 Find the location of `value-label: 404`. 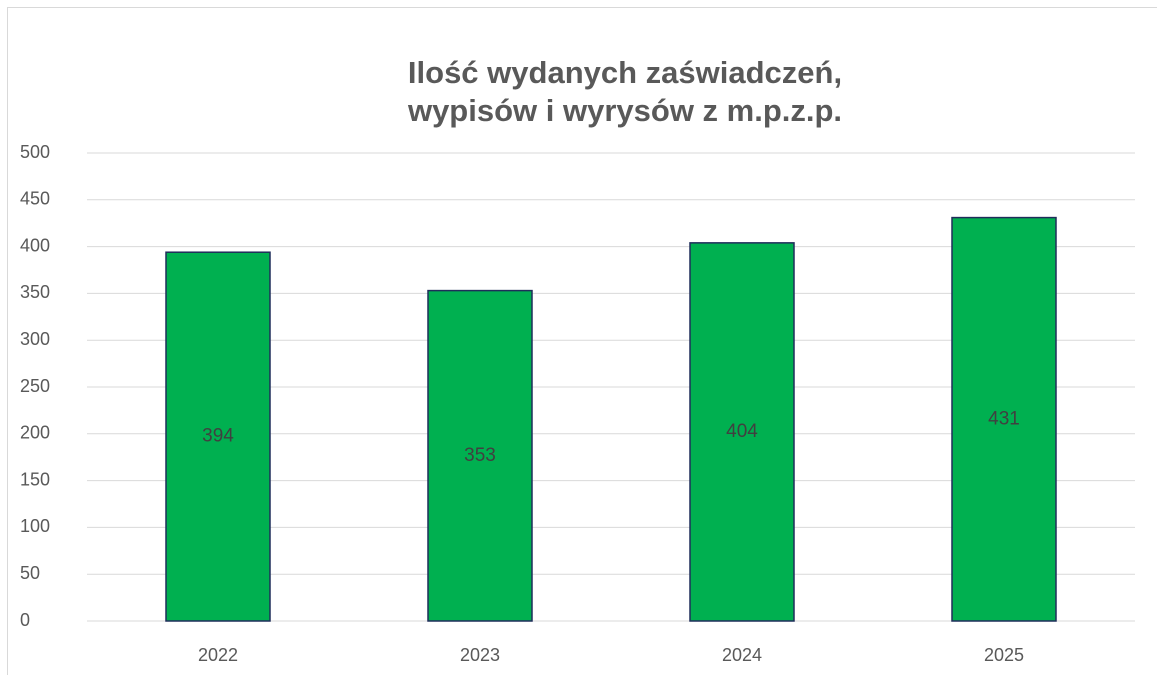

value-label: 404 is located at coordinates (742, 431).